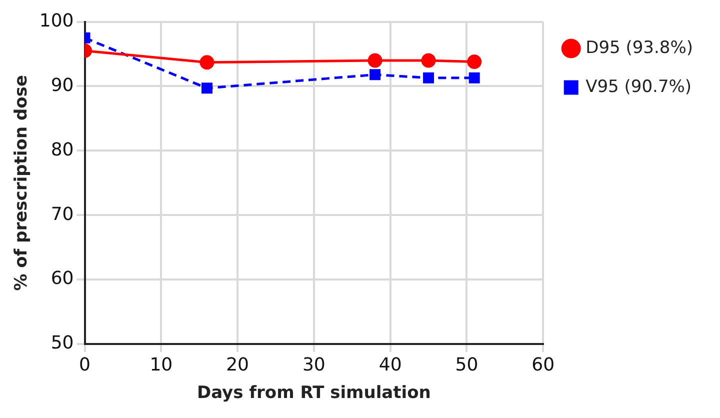 This screenshot has height=418, width=720. What do you see at coordinates (62, 279) in the screenshot?
I see `y-tick-label: 60` at bounding box center [62, 279].